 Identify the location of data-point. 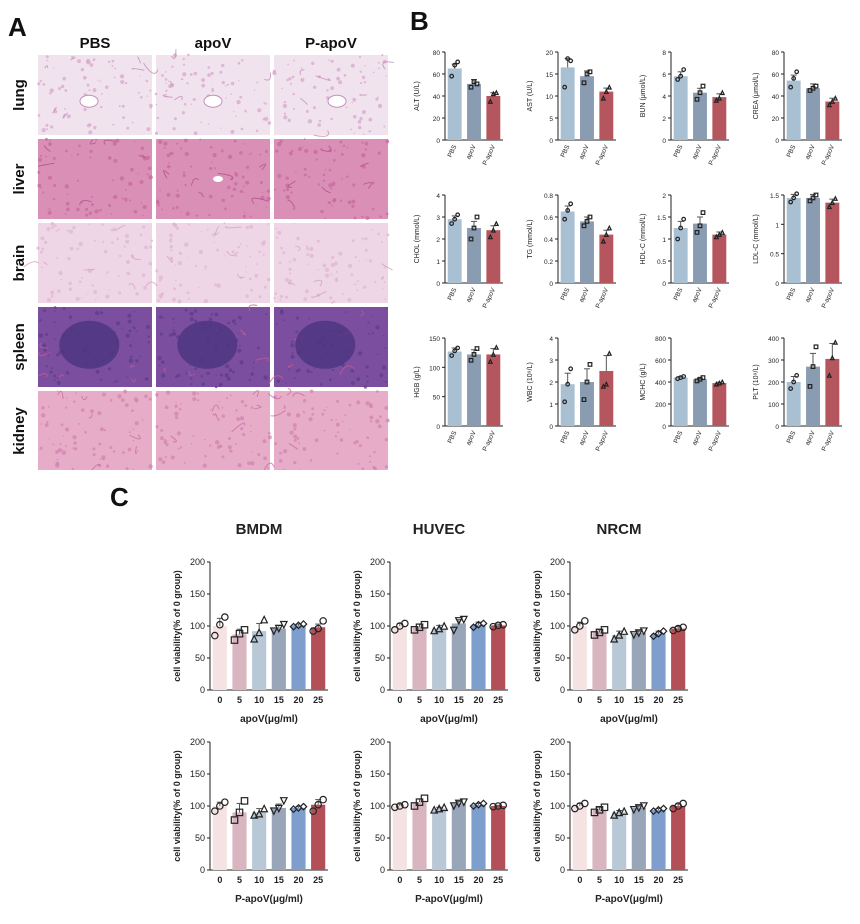
(284, 801).